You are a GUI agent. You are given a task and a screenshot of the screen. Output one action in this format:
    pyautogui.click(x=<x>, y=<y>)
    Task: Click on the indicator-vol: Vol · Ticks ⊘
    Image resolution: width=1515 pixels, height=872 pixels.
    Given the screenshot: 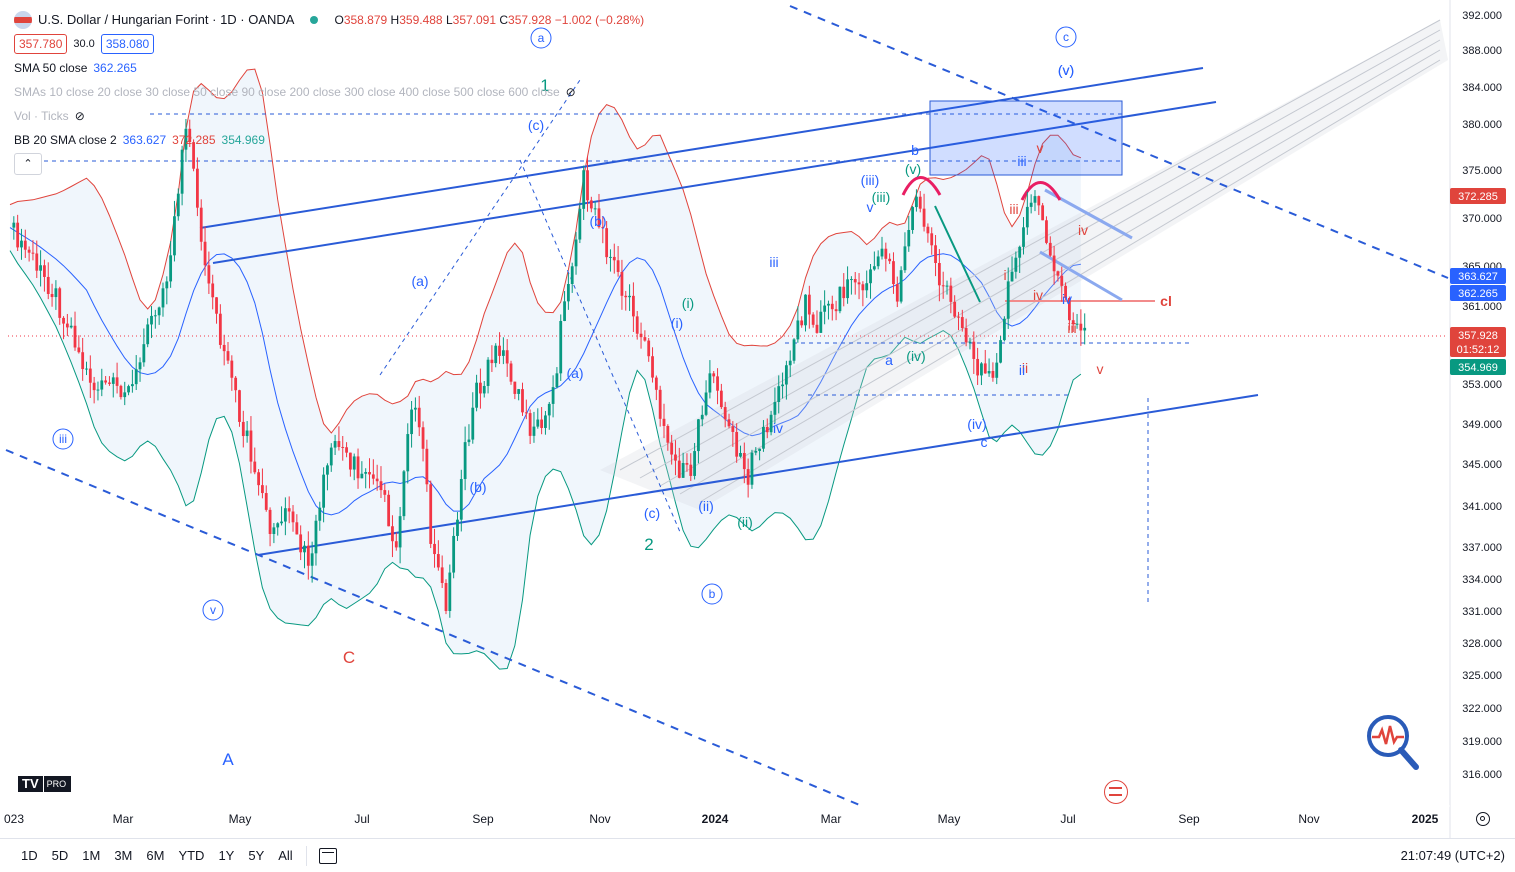 What is the action you would take?
    pyautogui.click(x=49, y=116)
    